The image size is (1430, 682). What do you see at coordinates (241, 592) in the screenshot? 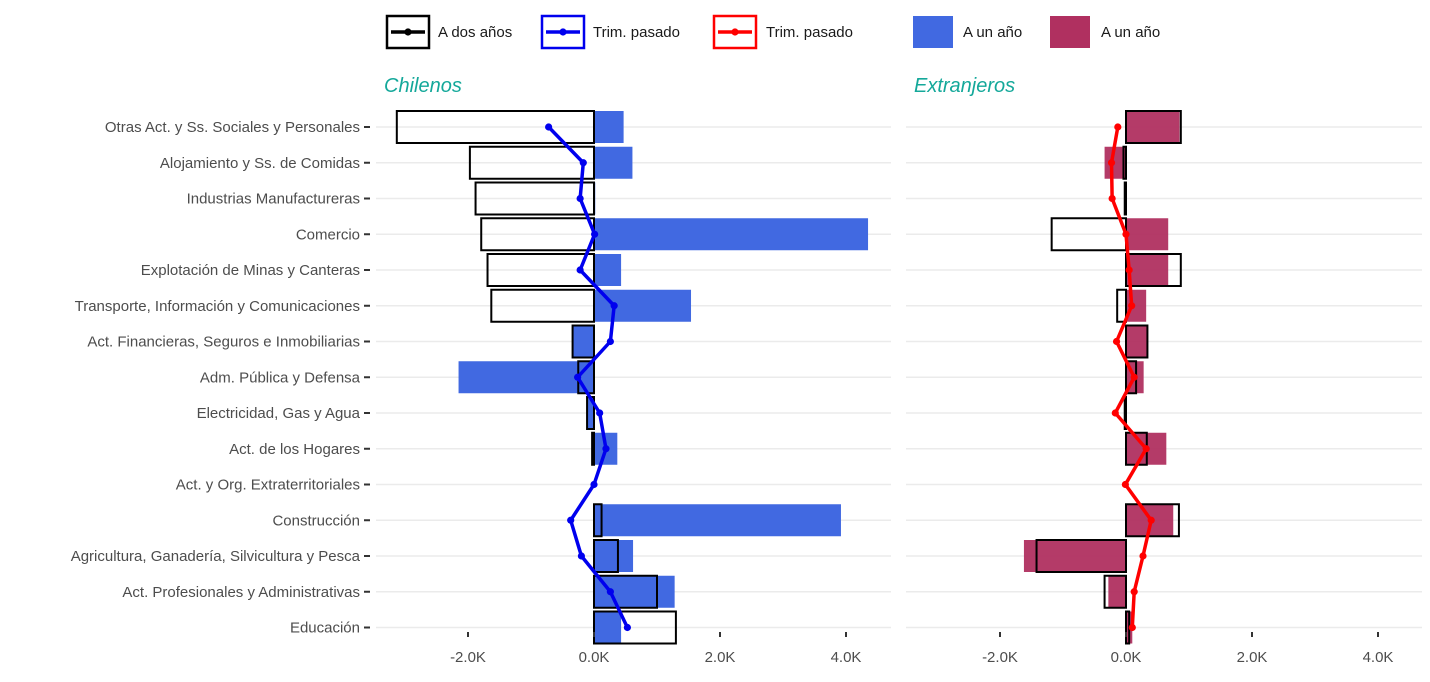
I see `category-label: Act. Profesionales y Administrativas` at bounding box center [241, 592].